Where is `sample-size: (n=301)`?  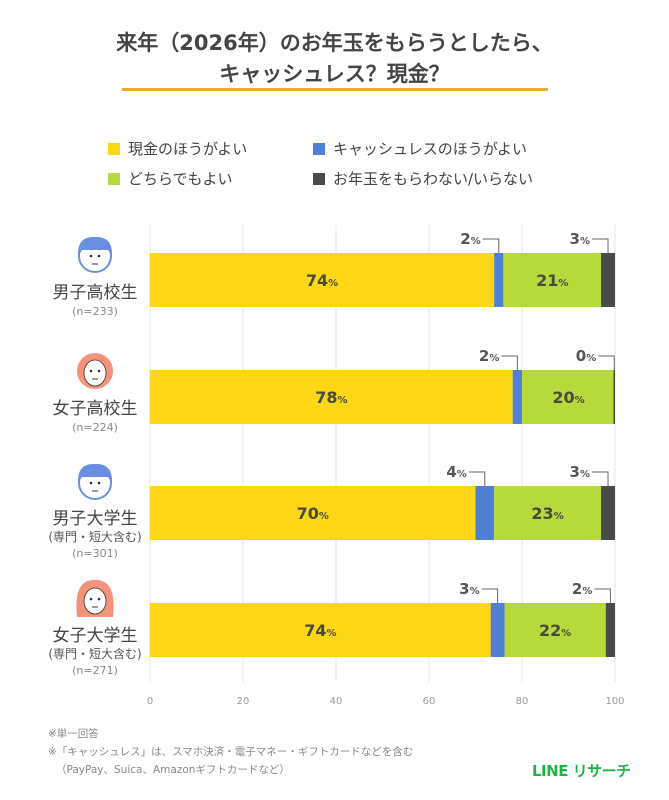 sample-size: (n=301) is located at coordinates (95, 553).